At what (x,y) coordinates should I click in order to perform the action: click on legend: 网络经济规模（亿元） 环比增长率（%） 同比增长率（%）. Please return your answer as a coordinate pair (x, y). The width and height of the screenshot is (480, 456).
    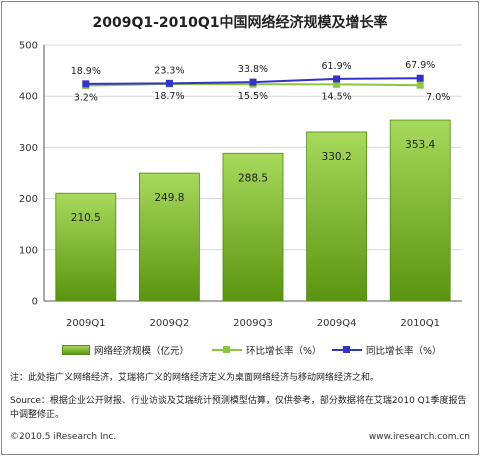
    Looking at the image, I should click on (267, 350).